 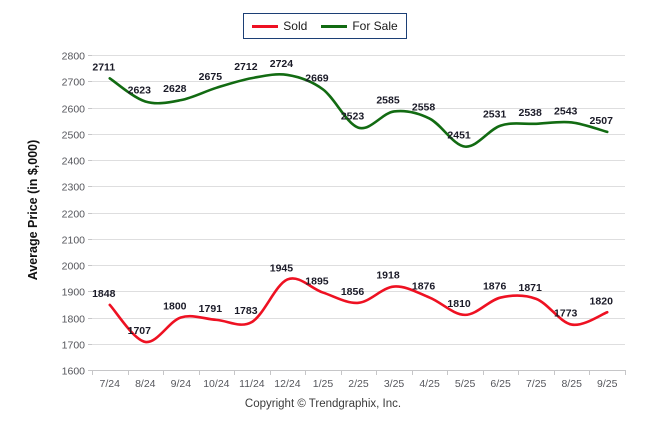 I want to click on y-tick-label: 1700, so click(x=74, y=346).